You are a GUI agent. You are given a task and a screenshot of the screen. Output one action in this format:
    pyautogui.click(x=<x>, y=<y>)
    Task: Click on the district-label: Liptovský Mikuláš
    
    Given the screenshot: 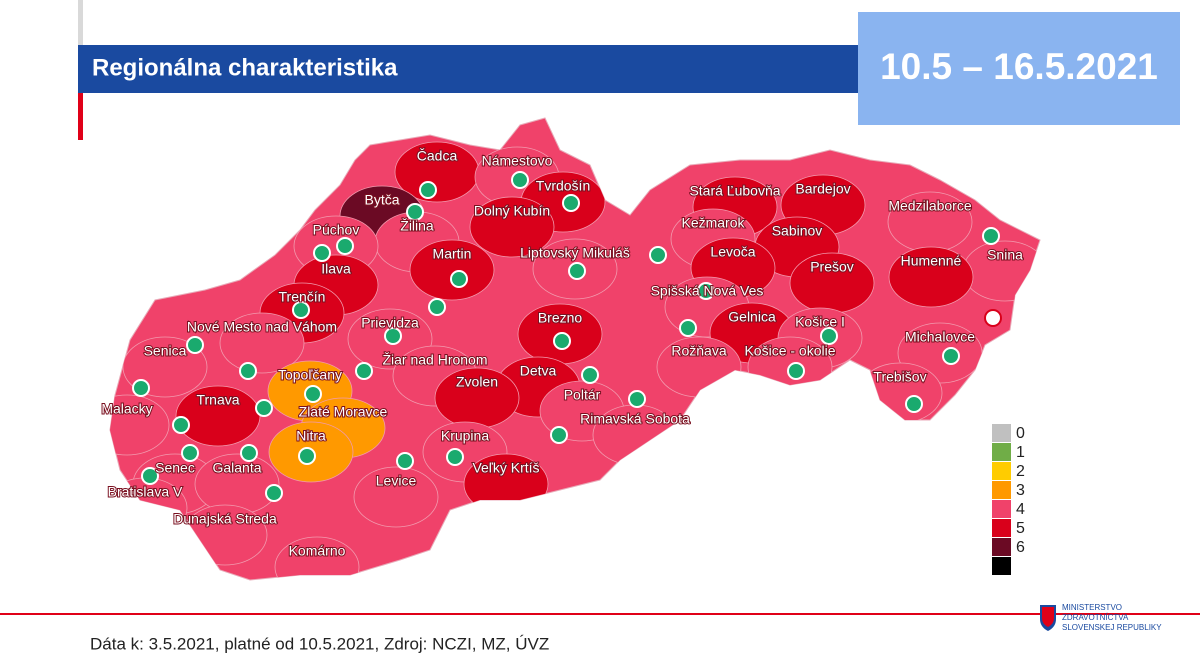 What is the action you would take?
    pyautogui.click(x=575, y=253)
    